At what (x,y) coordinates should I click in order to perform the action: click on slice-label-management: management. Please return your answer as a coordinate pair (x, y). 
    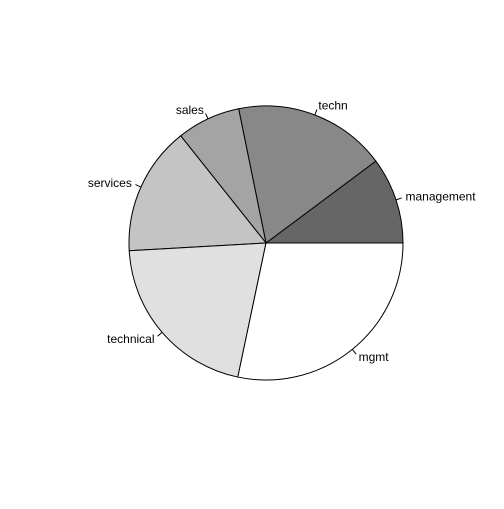
    Looking at the image, I should click on (441, 197).